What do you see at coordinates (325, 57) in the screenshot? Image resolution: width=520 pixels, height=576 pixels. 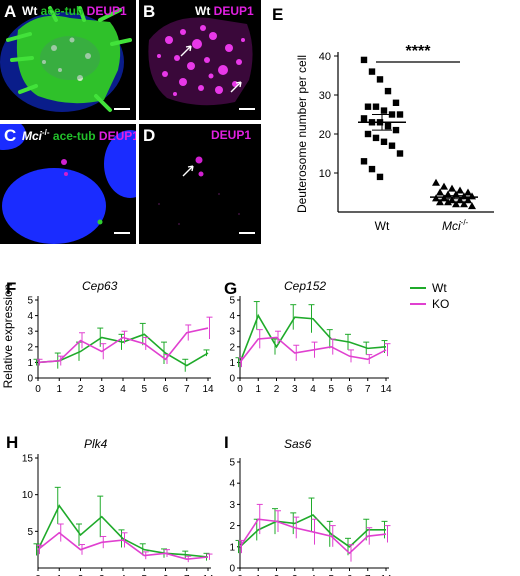 I see `y-tick-label: 40` at bounding box center [325, 57].